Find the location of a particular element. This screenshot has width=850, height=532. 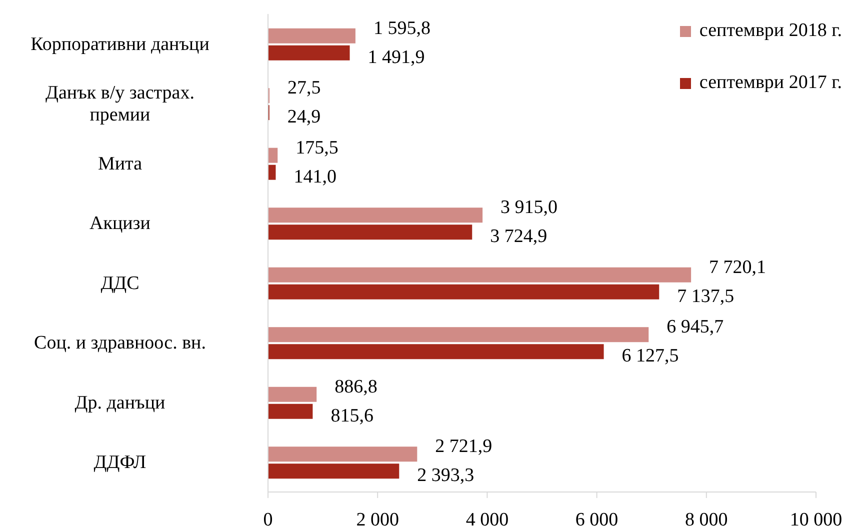

x-tick-label: 4 000 is located at coordinates (487, 519).